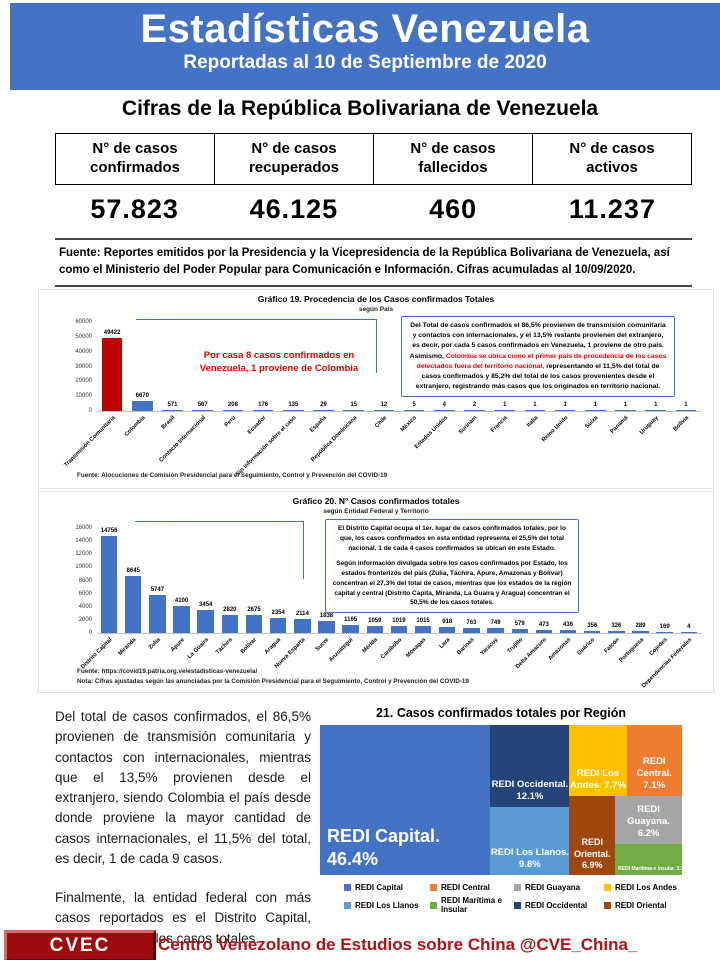  What do you see at coordinates (615, 591) in the screenshot?
I see `bar-slot: 326 Falcón` at bounding box center [615, 591].